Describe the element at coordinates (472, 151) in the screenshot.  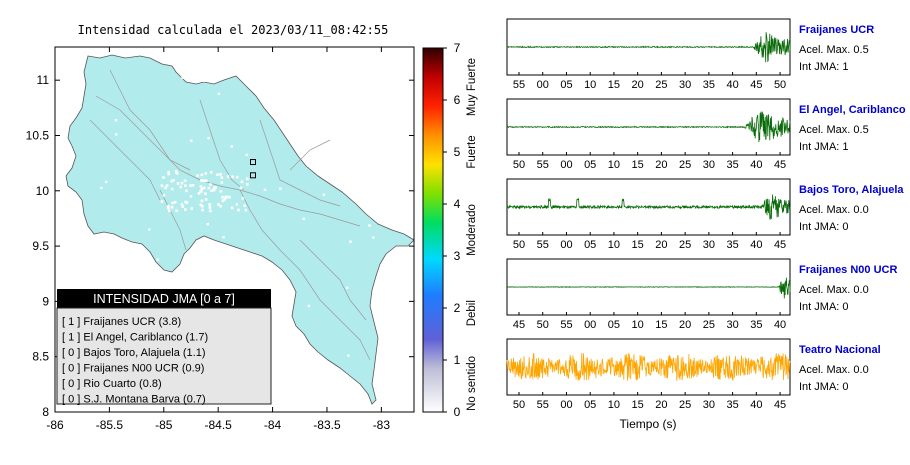
I see `colorbar-label: Fuerte` at that location.